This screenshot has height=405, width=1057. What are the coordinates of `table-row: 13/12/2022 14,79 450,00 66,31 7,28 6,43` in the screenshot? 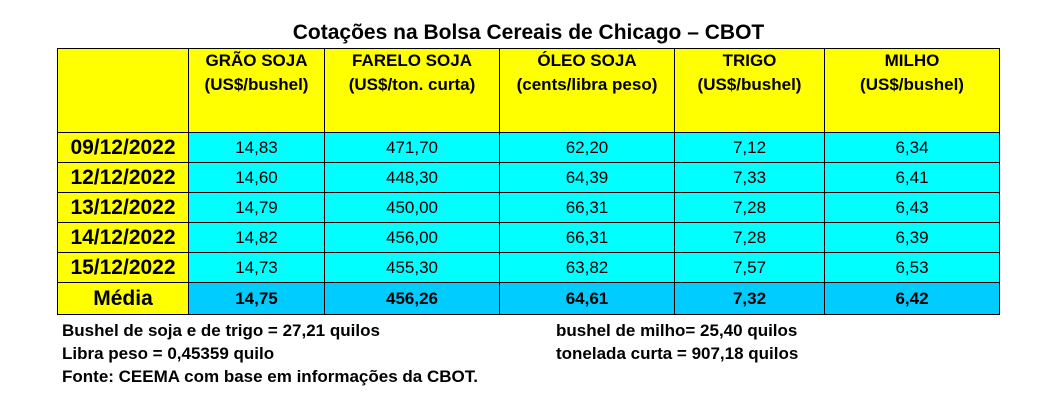 It's located at (528, 207).